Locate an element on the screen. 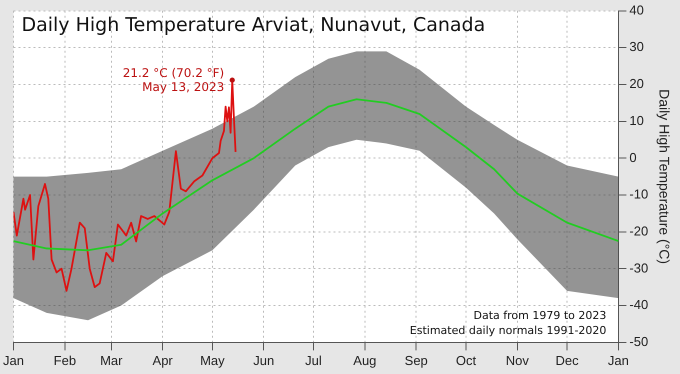 The width and height of the screenshot is (680, 374). y-tick-label: -30 is located at coordinates (638, 268).